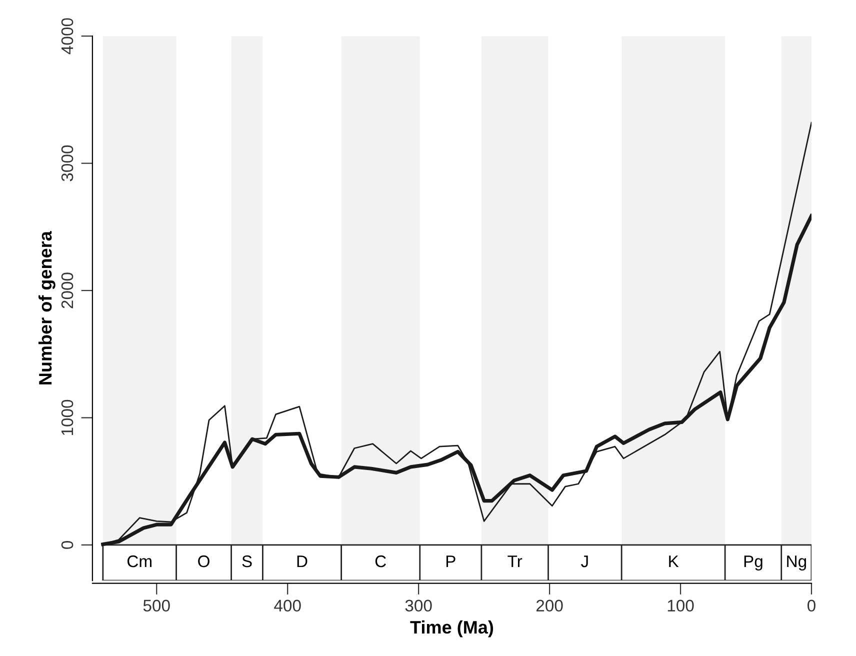 This screenshot has width=856, height=656. Describe the element at coordinates (47, 307) in the screenshot. I see `y-axis-title: Number of genera` at that location.